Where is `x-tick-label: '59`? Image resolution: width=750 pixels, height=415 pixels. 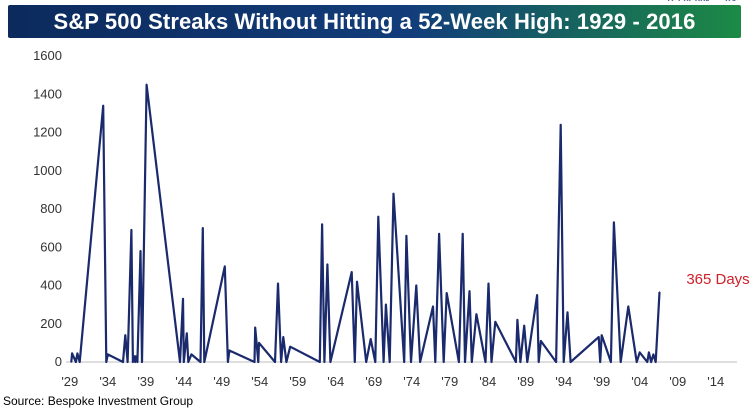 x-tick-label: '59 is located at coordinates (297, 381).